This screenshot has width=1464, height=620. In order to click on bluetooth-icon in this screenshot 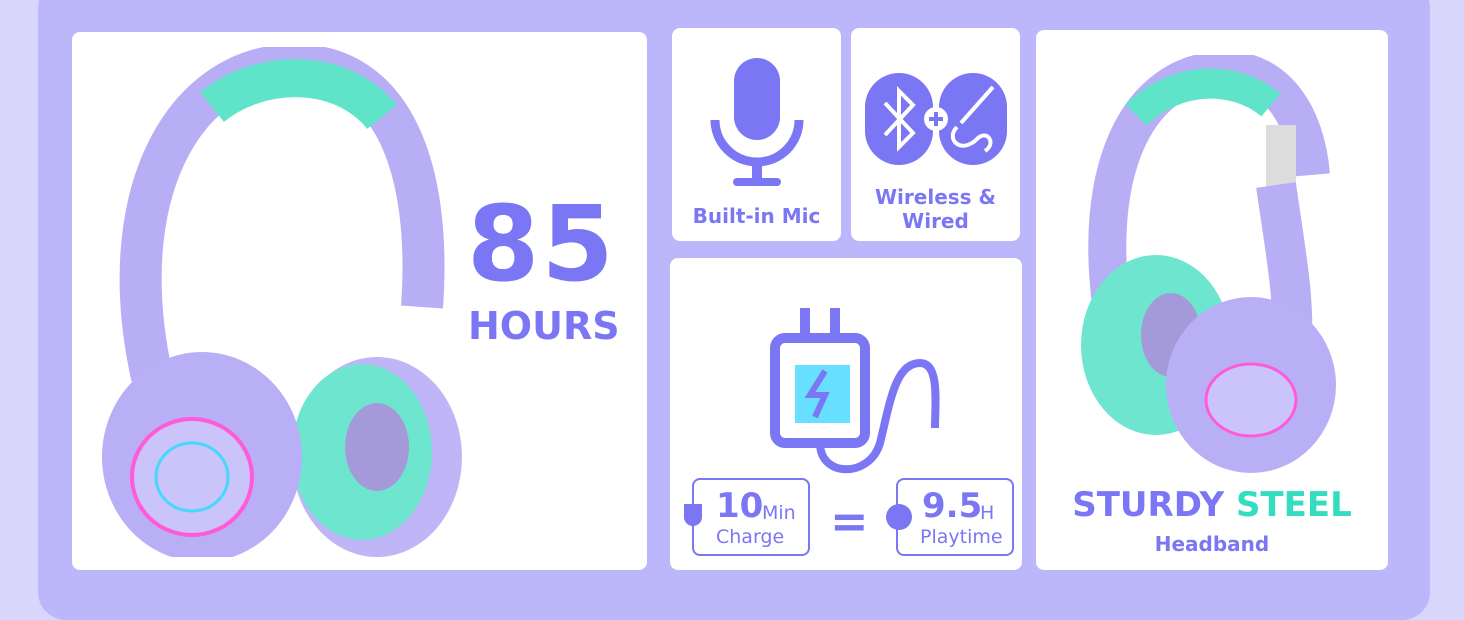, I will do `click(899, 119)`.